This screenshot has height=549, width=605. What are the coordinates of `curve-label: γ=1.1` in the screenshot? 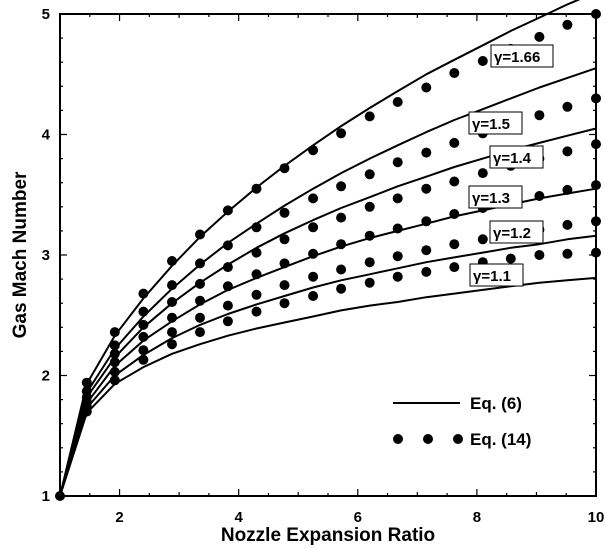 It's located at (492, 276).